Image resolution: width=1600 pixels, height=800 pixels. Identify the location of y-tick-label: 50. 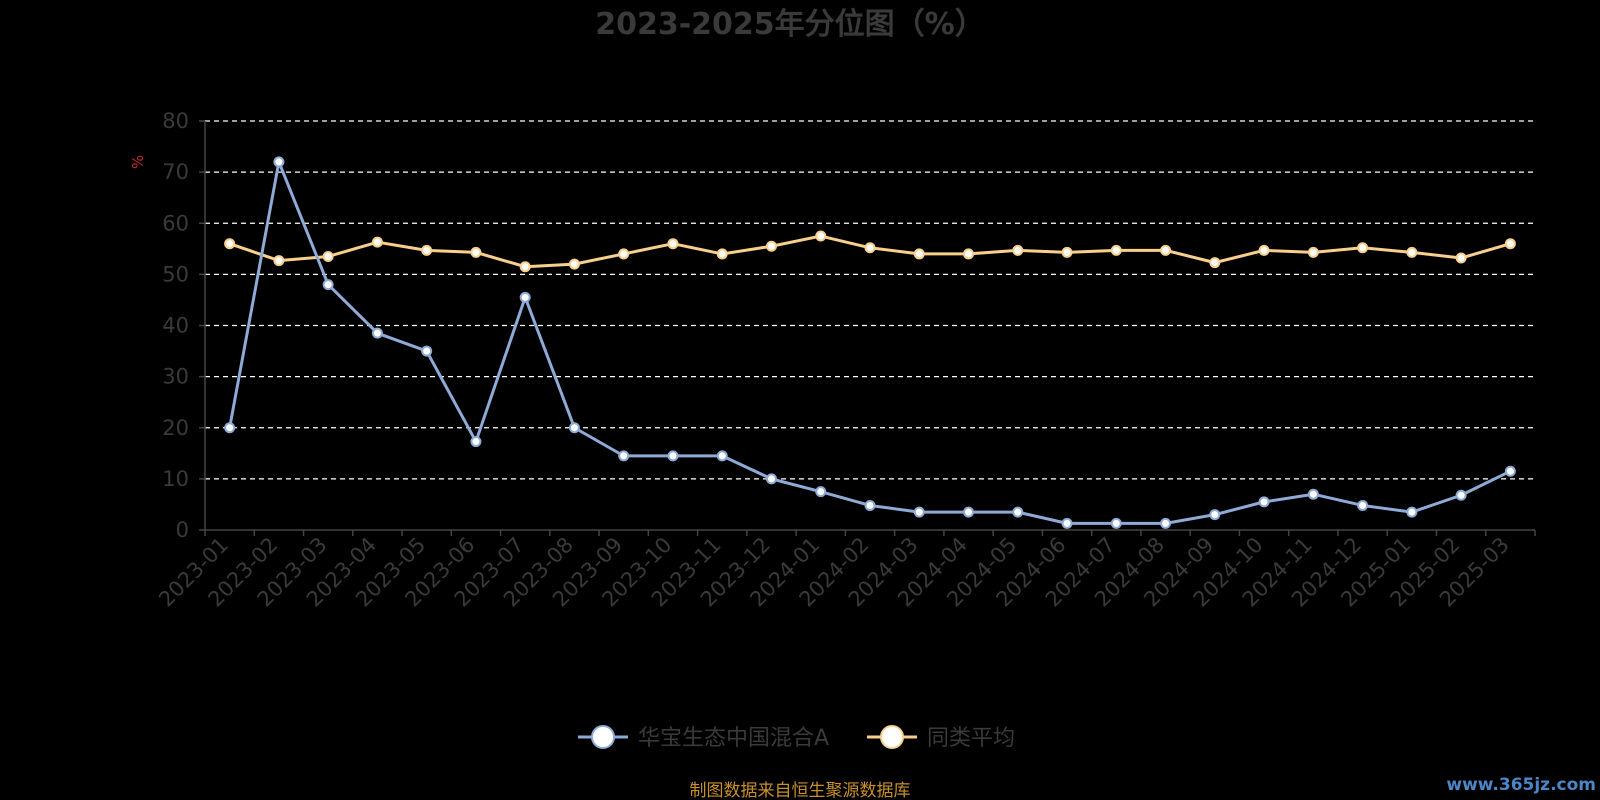
(175, 274).